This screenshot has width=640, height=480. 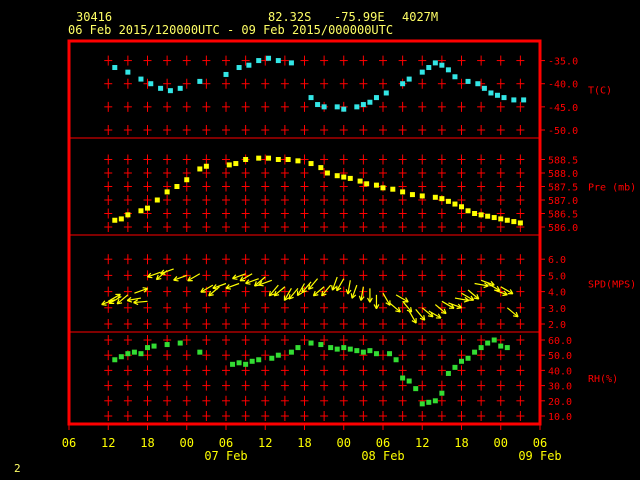 What do you see at coordinates (290, 17) in the screenshot?
I see `latitude: 82.32S` at bounding box center [290, 17].